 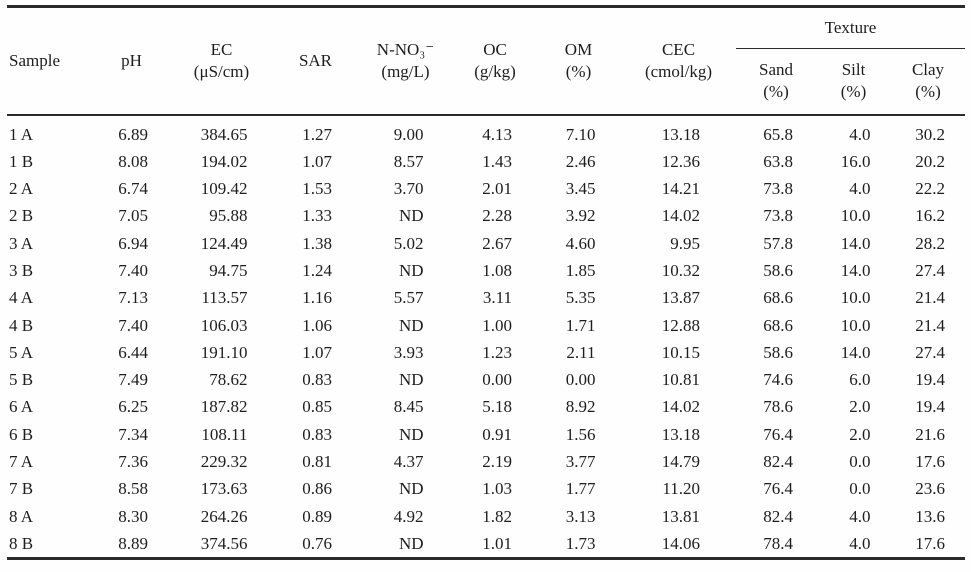 I want to click on table-cell: 13.87, so click(x=680, y=298).